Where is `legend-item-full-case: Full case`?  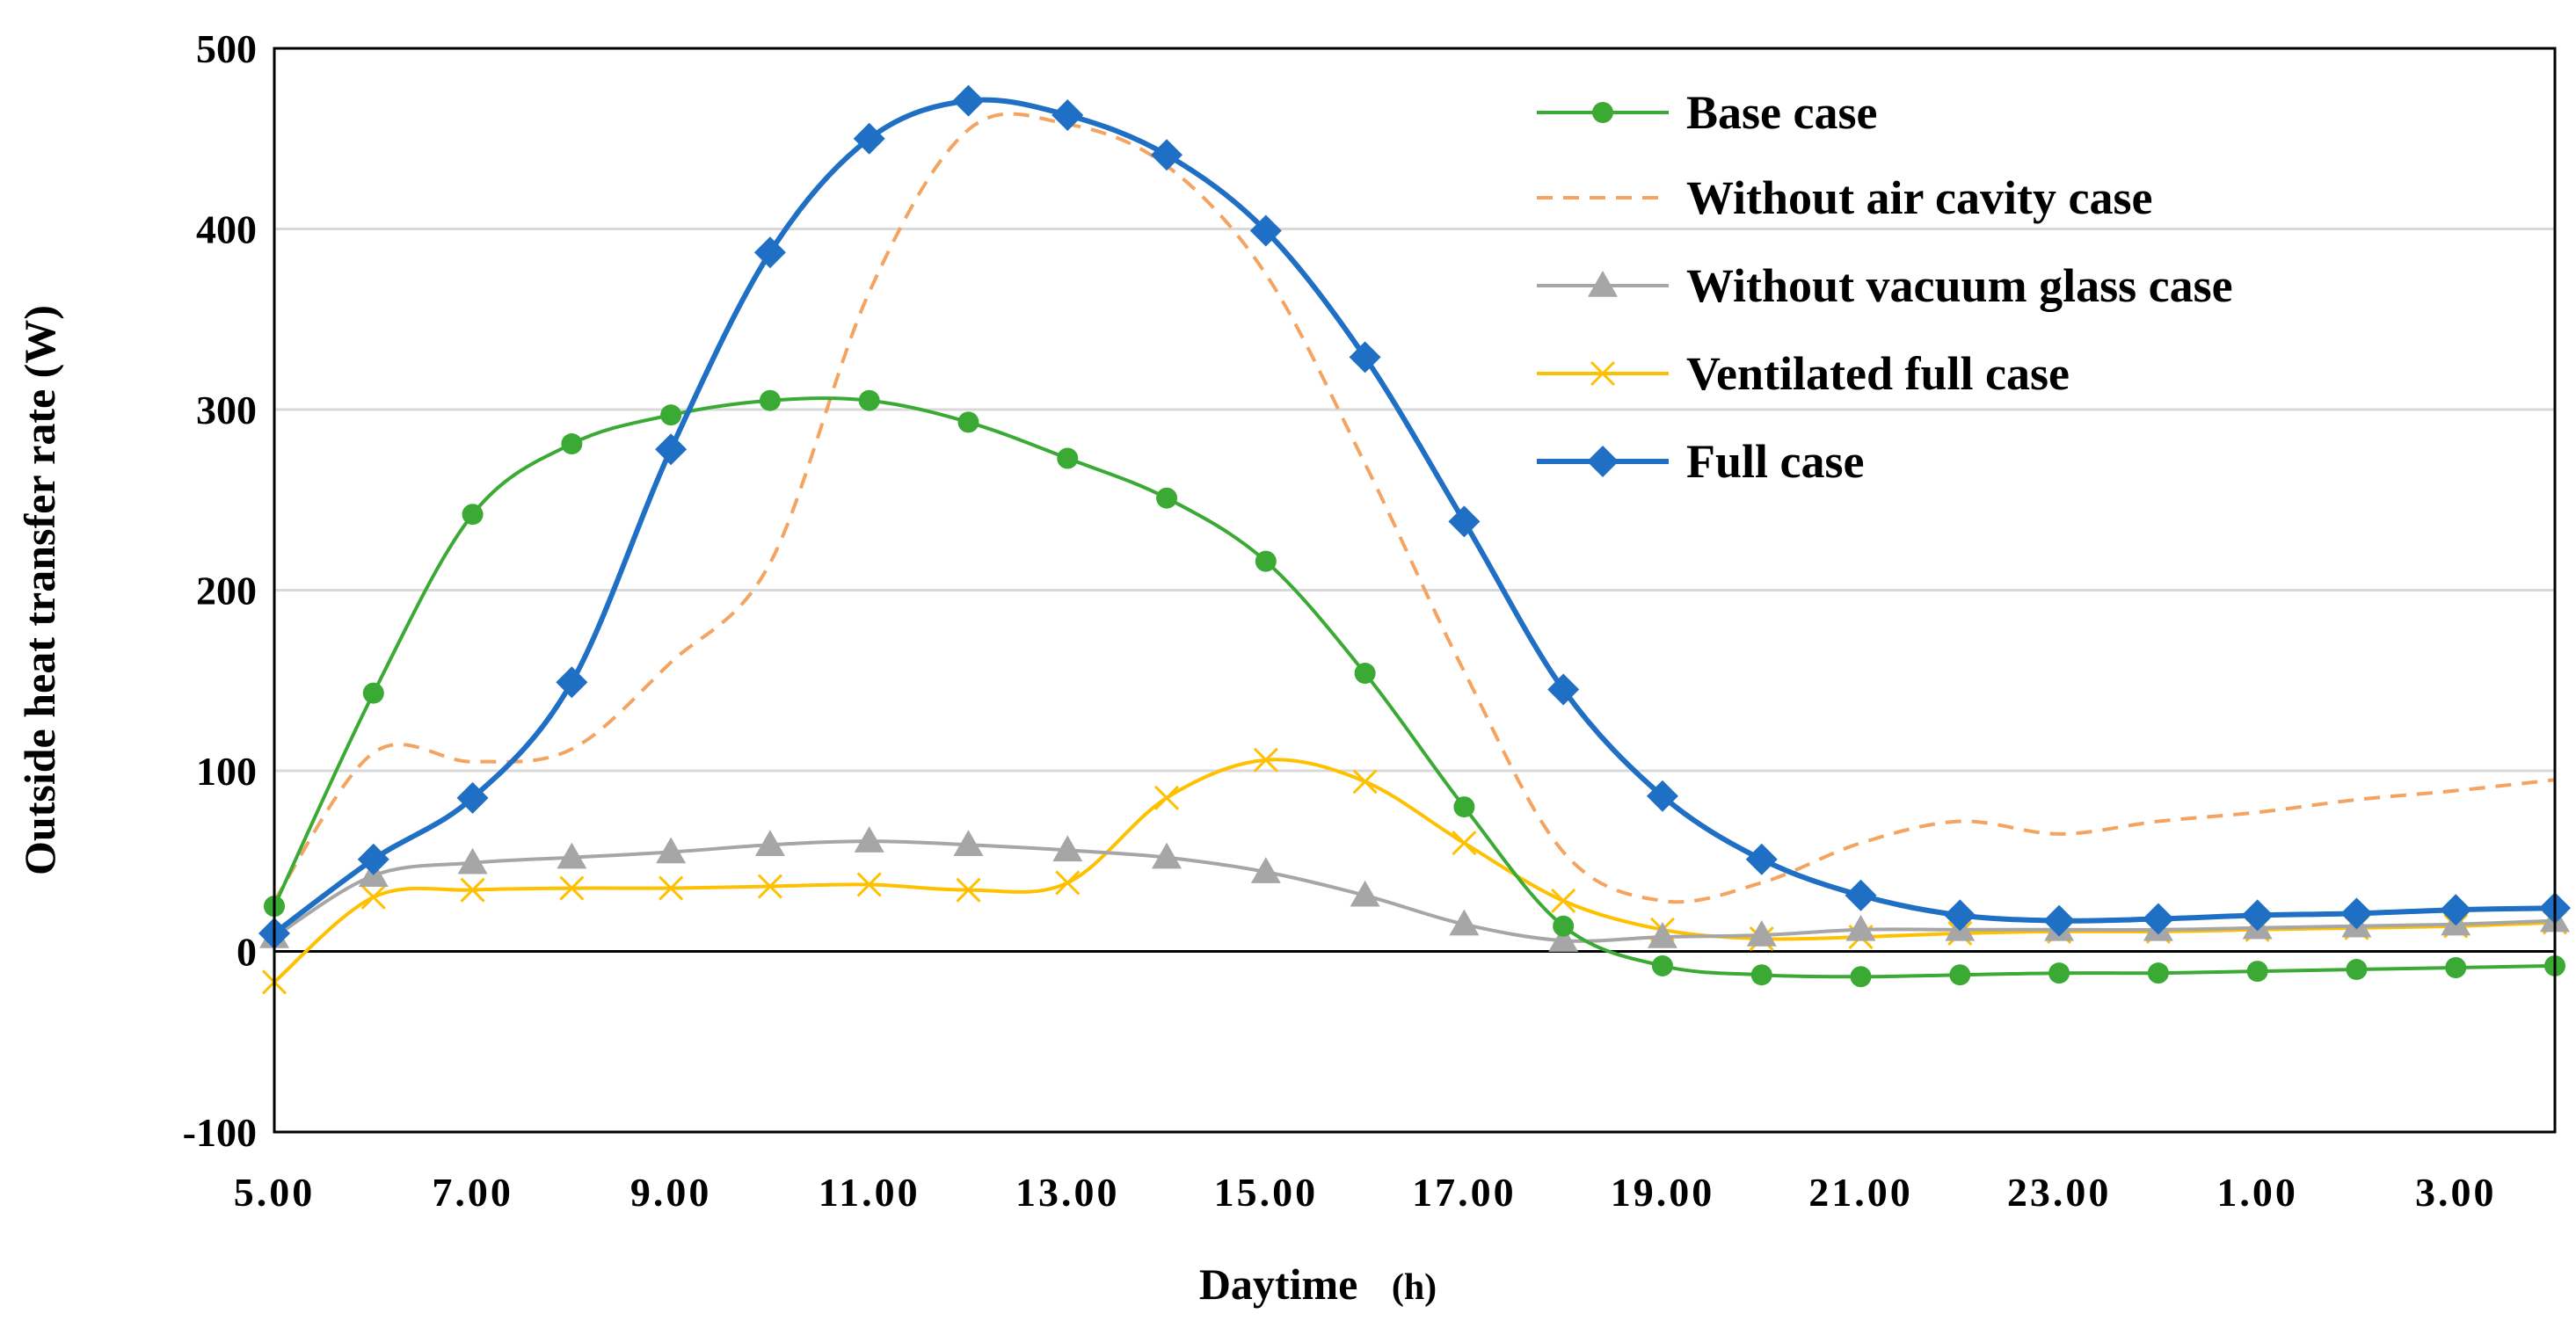
legend-item-full-case: Full case is located at coordinates (1700, 462).